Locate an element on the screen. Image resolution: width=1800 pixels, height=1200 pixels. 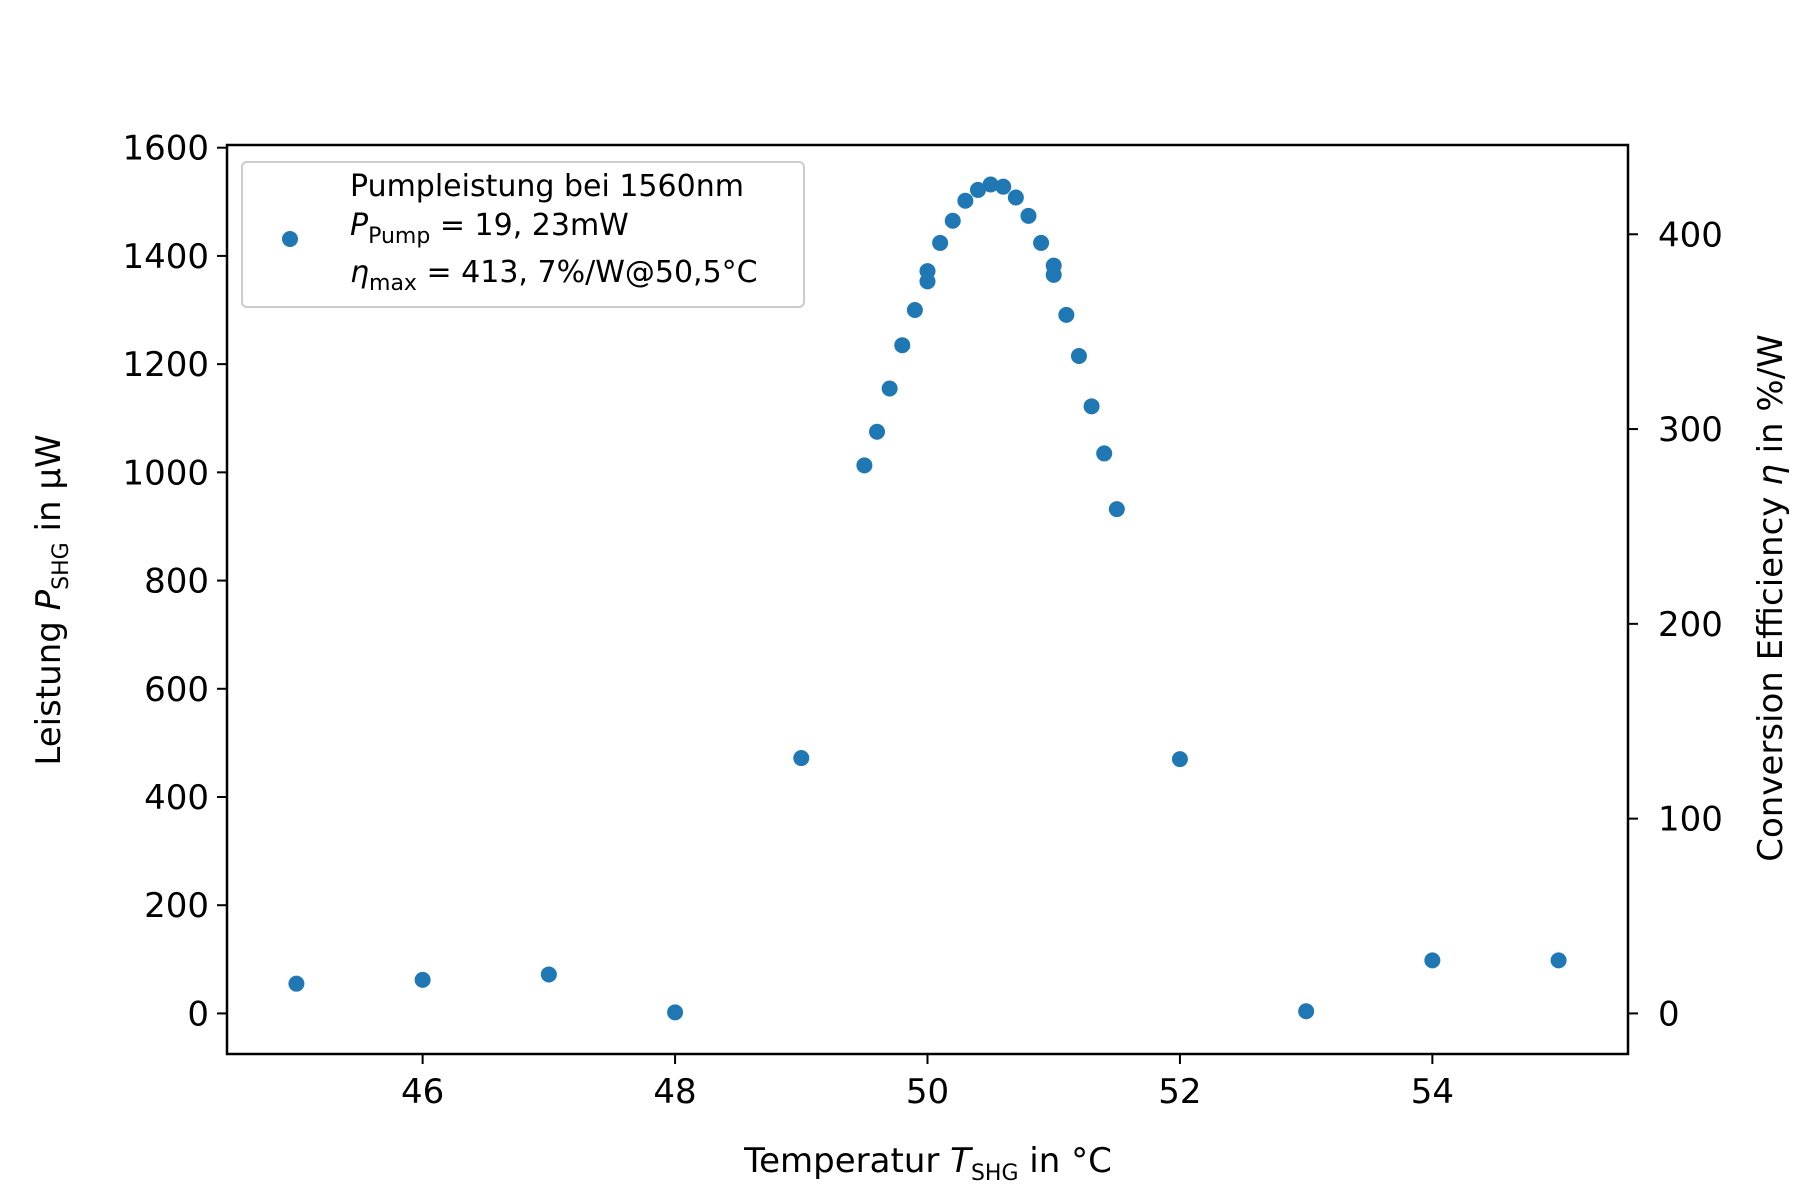
legend-line-2: PPump = 19, 23mW is located at coordinates (489, 228).